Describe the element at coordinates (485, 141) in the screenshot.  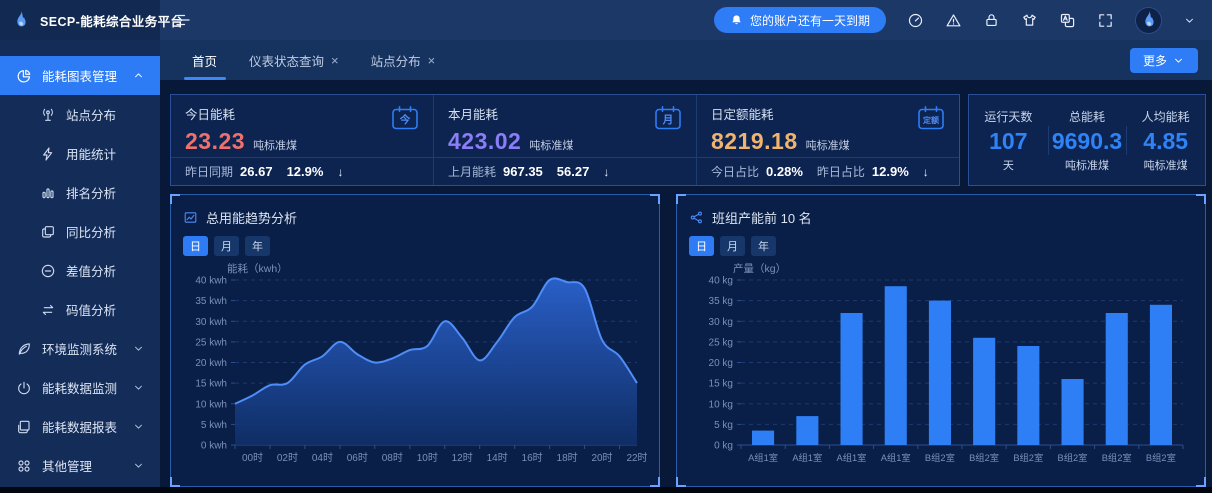
I see `card-value: 423.02` at that location.